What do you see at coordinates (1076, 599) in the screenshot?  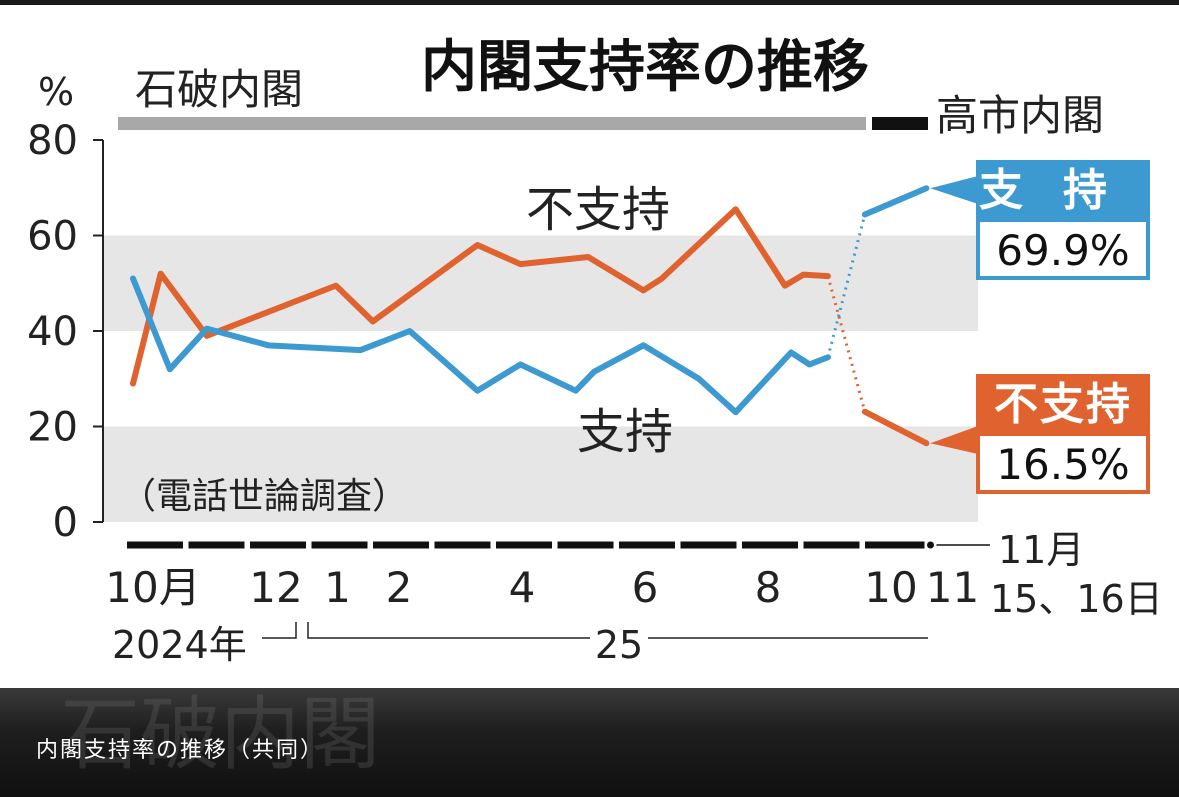 I see `latest-date-days: 15、16日` at bounding box center [1076, 599].